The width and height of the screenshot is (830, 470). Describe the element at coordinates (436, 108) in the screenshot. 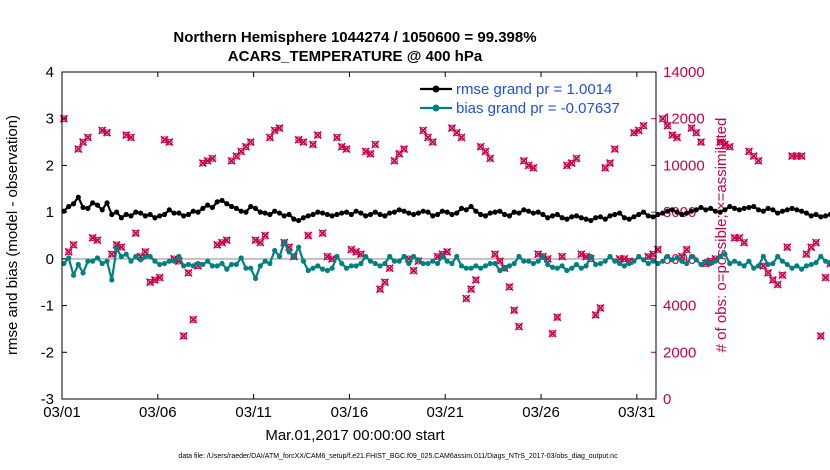

I see `legend-marker-bias` at that location.